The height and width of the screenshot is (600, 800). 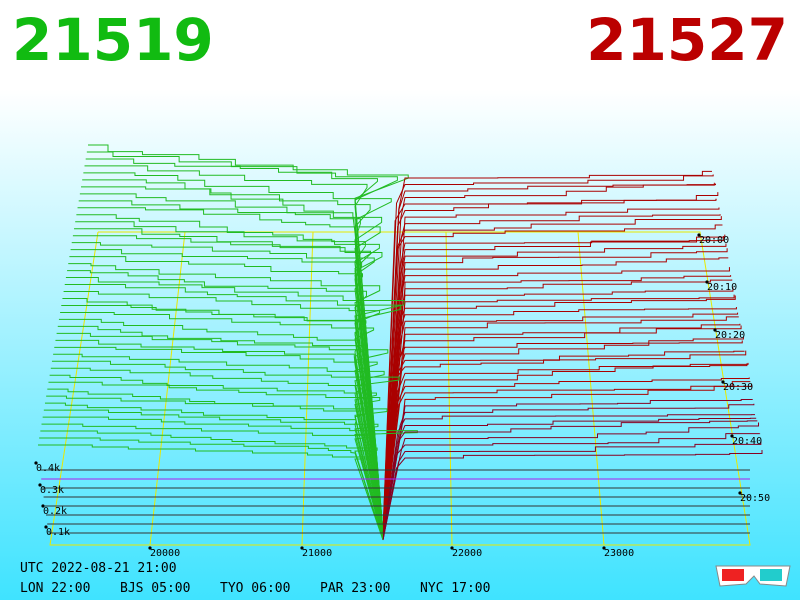 What do you see at coordinates (55, 511) in the screenshot?
I see `tick-label: 0.2k` at bounding box center [55, 511].